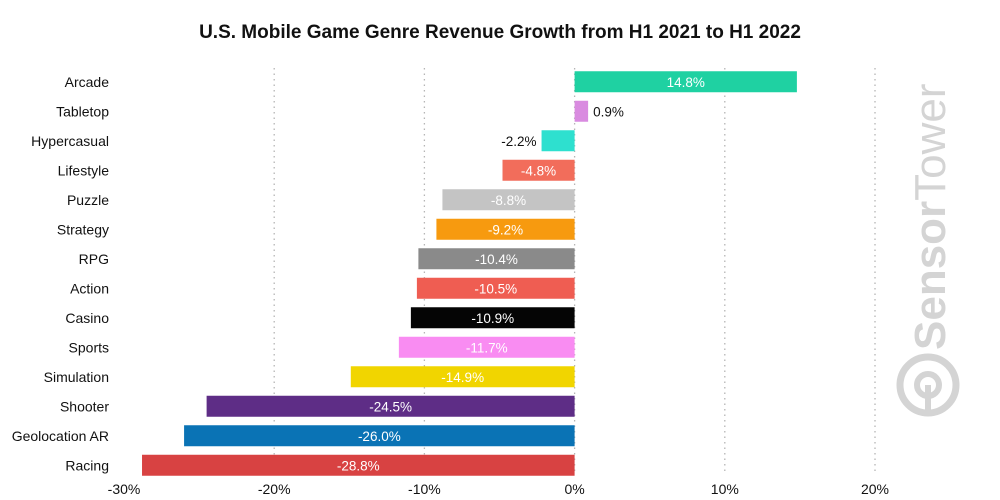 Image resolution: width=1000 pixels, height=500 pixels. What do you see at coordinates (87, 318) in the screenshot?
I see `category-label: Casino` at bounding box center [87, 318].